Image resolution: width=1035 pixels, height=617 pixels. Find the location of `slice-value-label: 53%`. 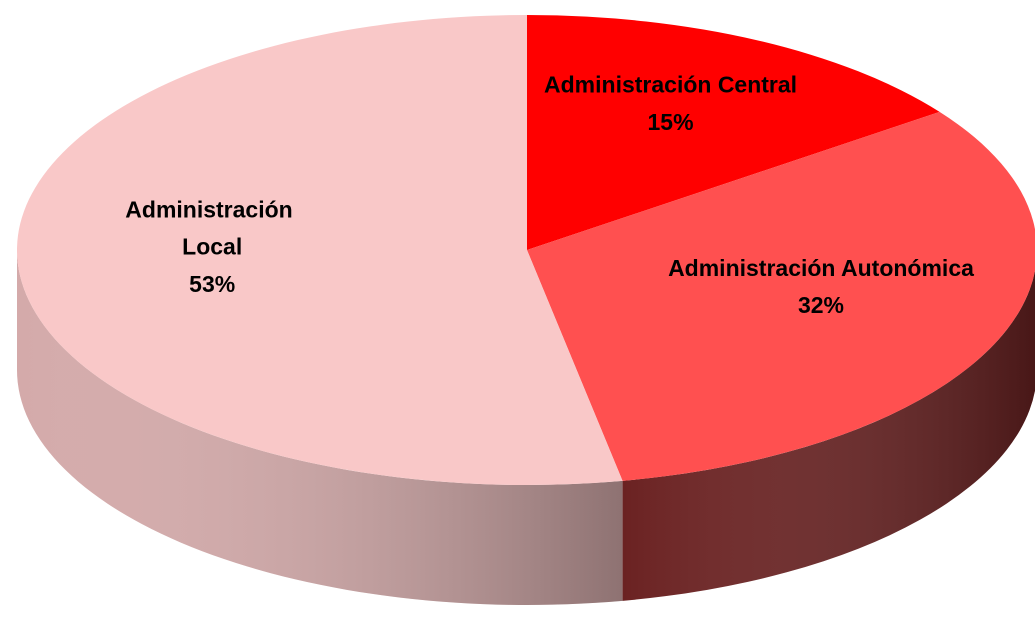

slice-value-label: 53% is located at coordinates (212, 284).